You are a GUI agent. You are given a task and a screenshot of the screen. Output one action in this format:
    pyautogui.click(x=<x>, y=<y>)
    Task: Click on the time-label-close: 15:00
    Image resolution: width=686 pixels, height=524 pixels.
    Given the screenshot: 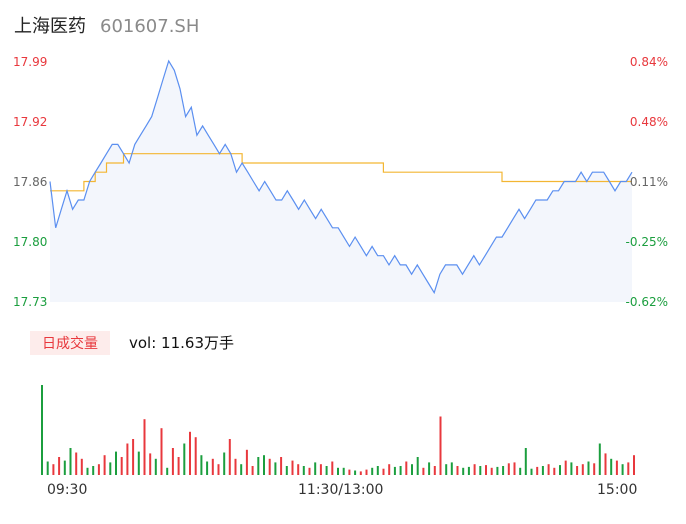 What is the action you would take?
    pyautogui.click(x=617, y=490)
    